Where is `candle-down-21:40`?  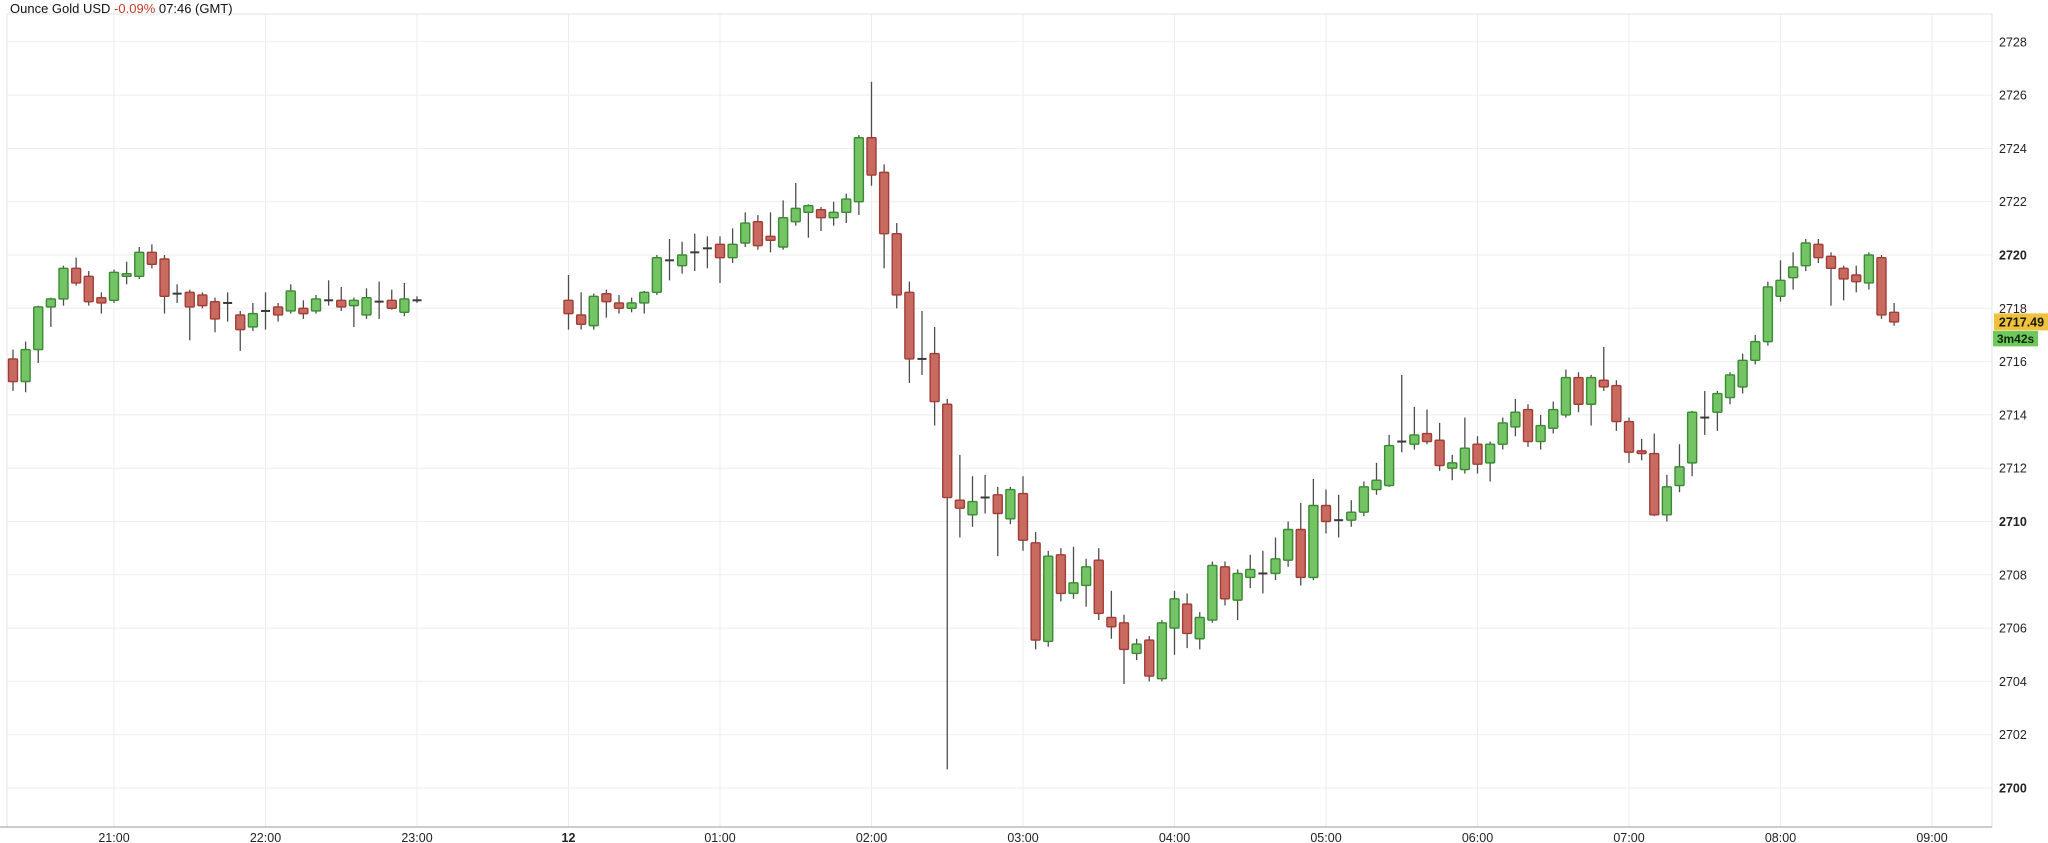 candle-down-21:40 is located at coordinates (215, 310).